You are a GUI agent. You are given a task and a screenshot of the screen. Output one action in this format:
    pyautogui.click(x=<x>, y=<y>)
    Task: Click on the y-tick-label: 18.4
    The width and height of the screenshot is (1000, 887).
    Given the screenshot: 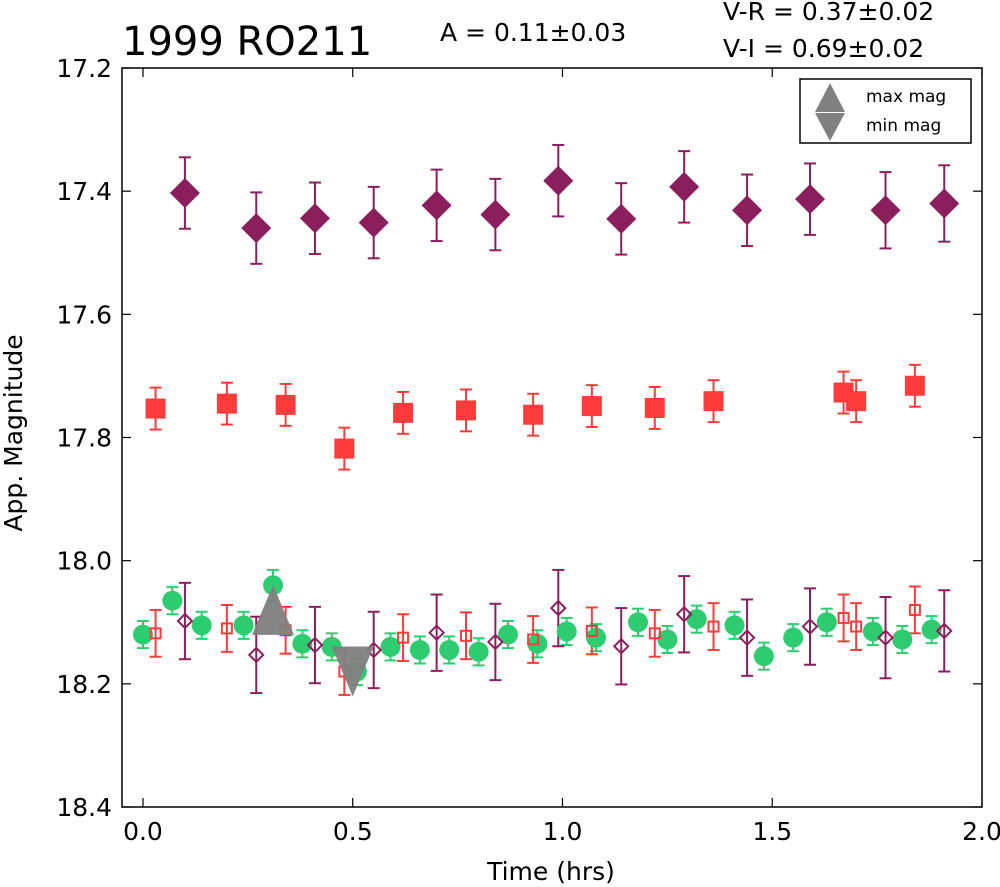 What is the action you would take?
    pyautogui.click(x=84, y=807)
    